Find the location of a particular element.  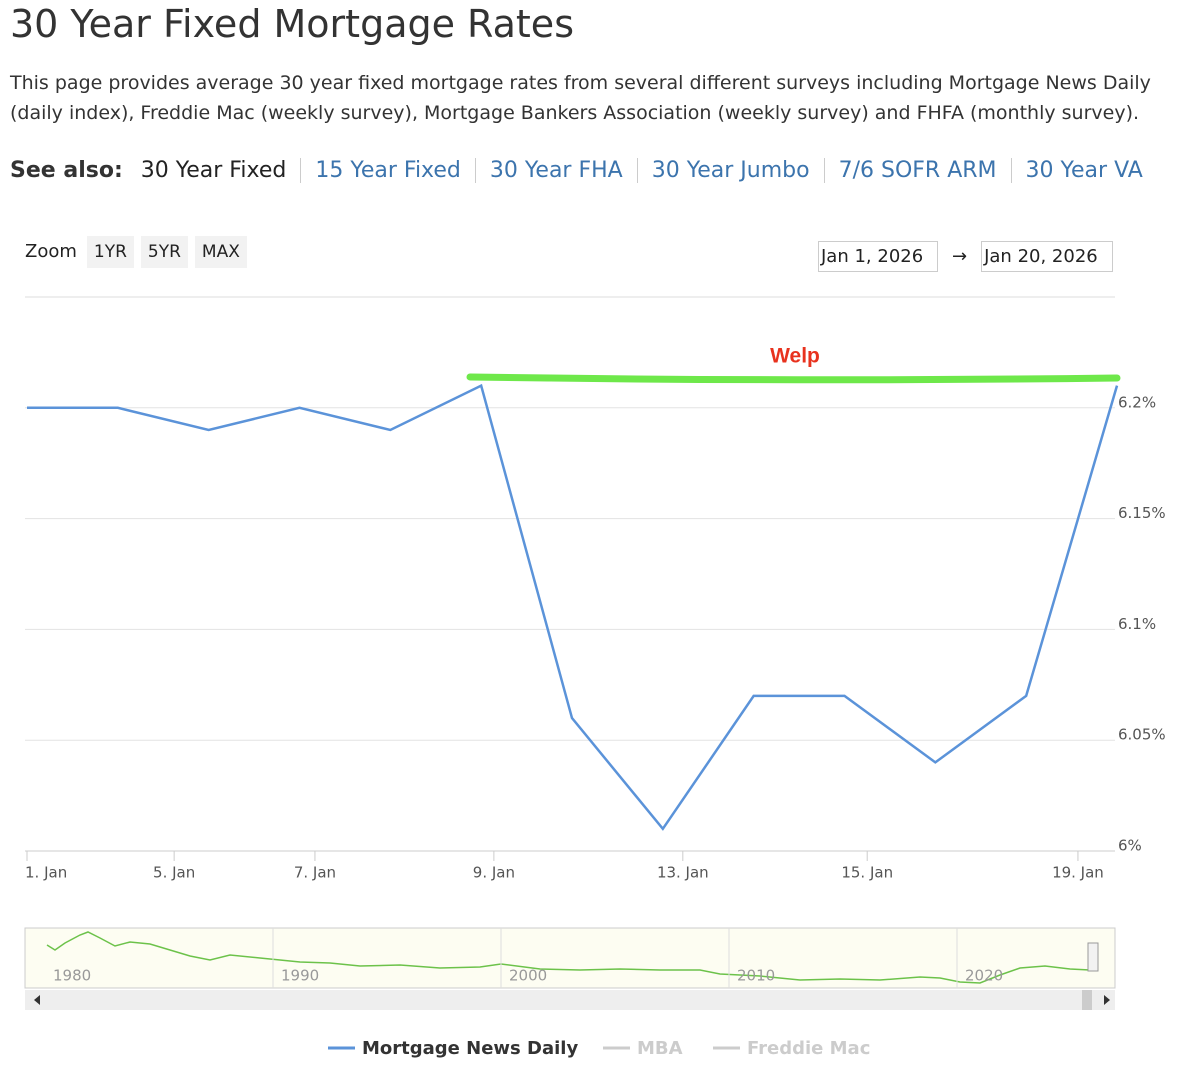

zoom: Zoom 1YR 5YR MAX is located at coordinates (139, 252).